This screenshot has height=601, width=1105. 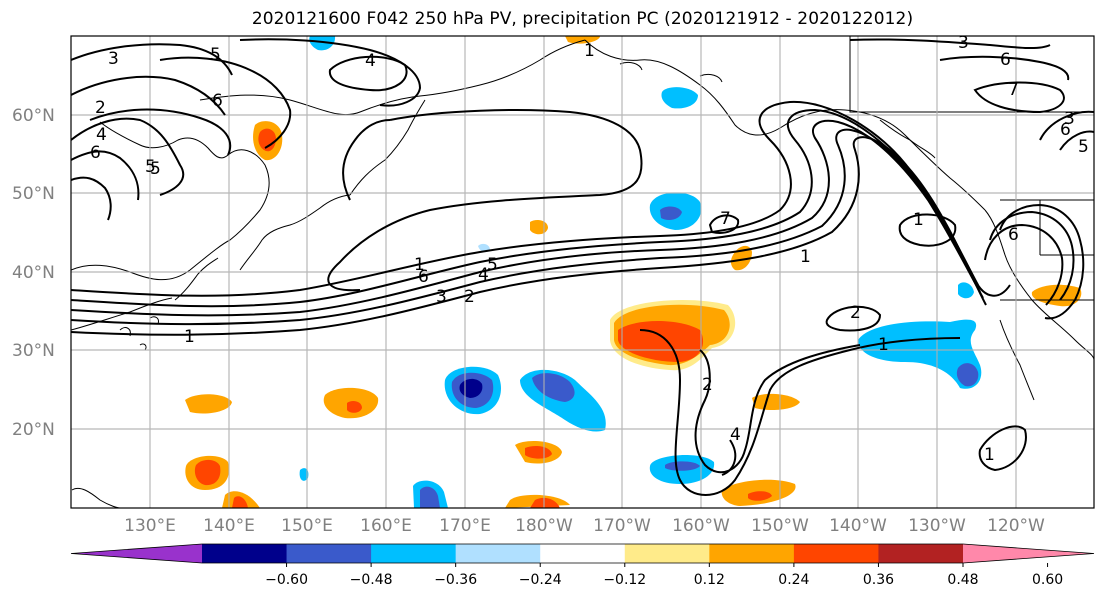 What do you see at coordinates (33, 194) in the screenshot?
I see `lat-label: 50°N` at bounding box center [33, 194].